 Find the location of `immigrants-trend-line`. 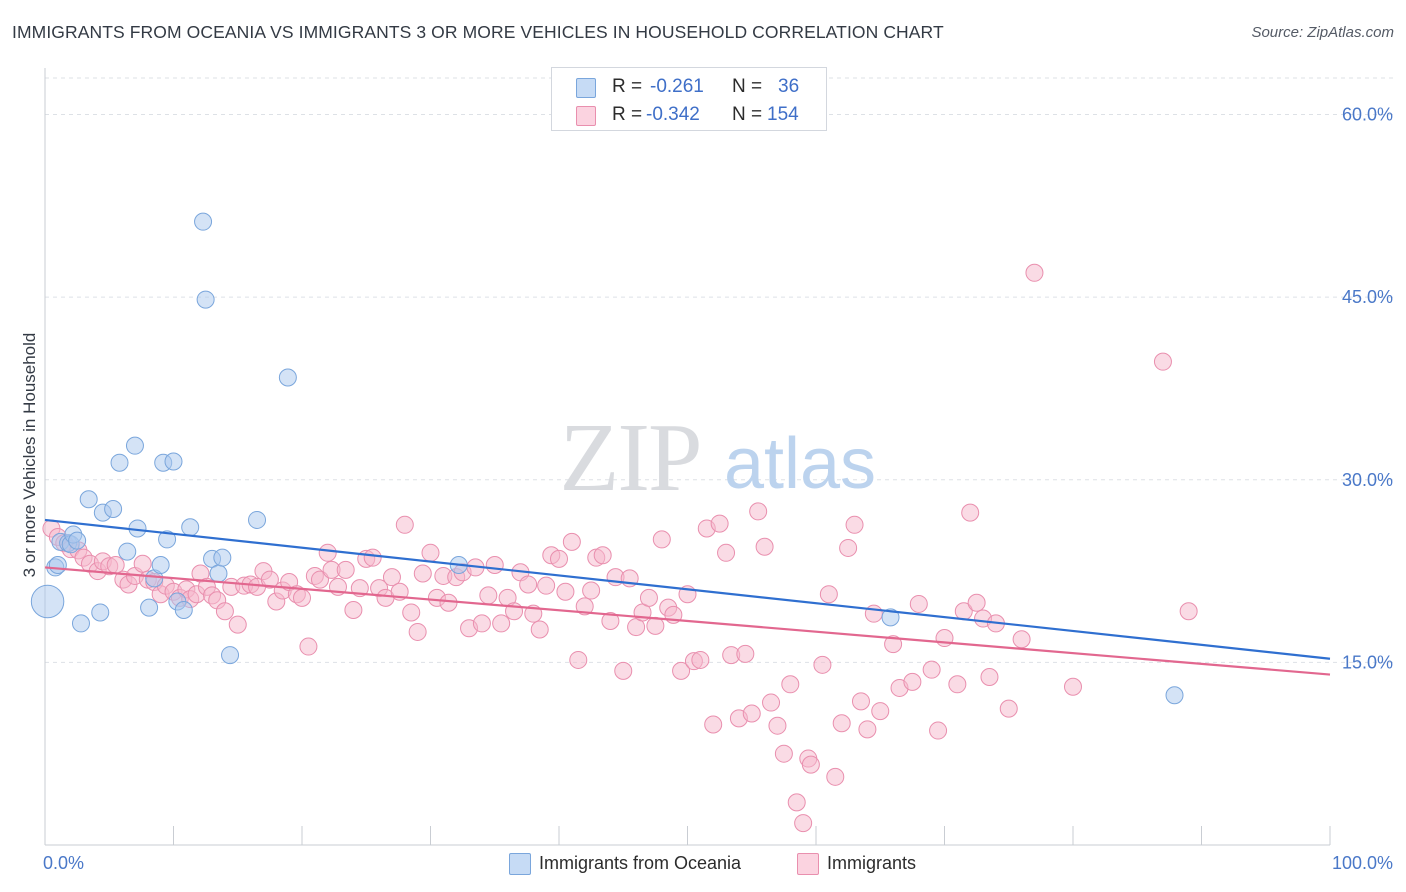

immigrants-trend-line is located at coordinates (687, 621).